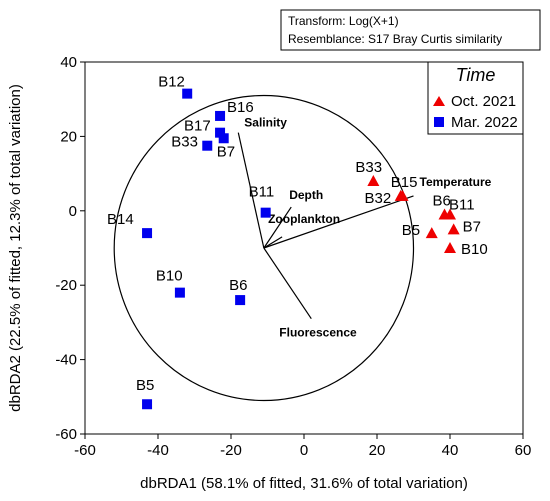  Describe the element at coordinates (147, 233) in the screenshot. I see `point-mar-2022-b14` at that location.